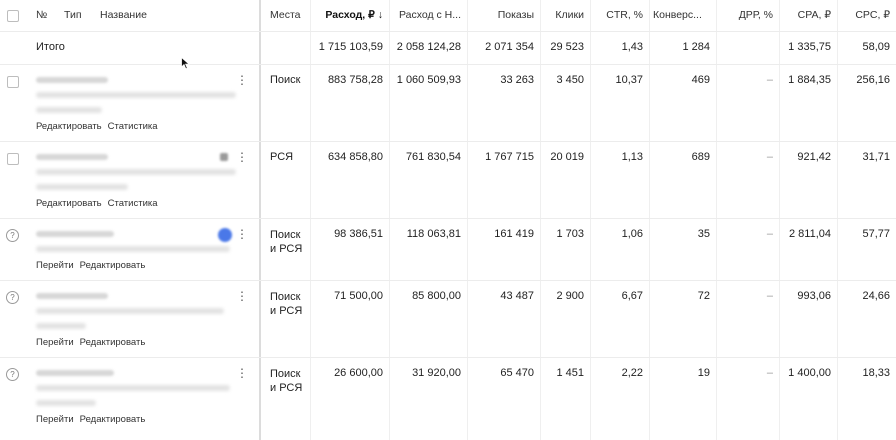 The image size is (896, 440). I want to click on total-cpa: 1 335,75, so click(809, 47).